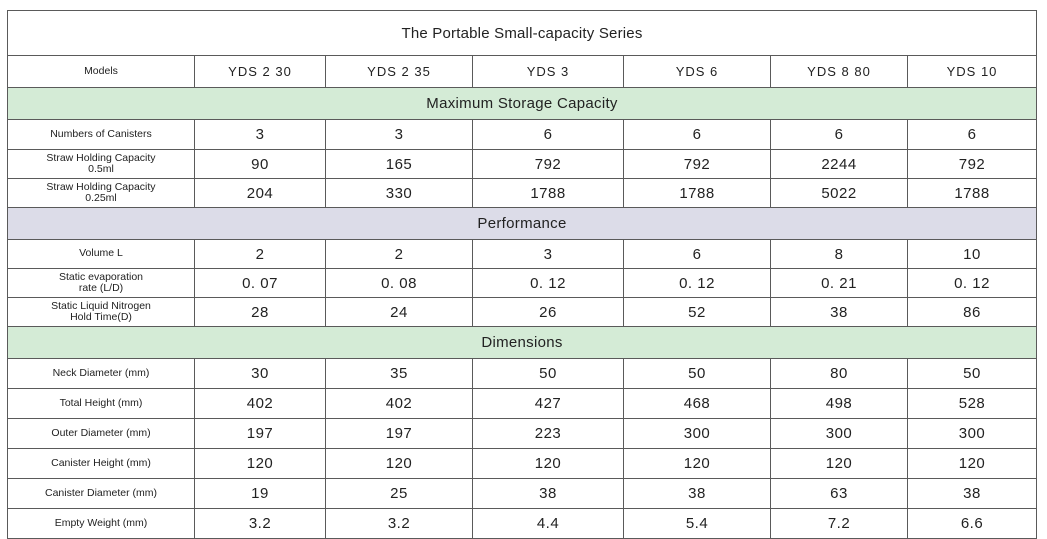 The width and height of the screenshot is (1047, 539). What do you see at coordinates (101, 493) in the screenshot?
I see `row-label: Canister Diameter (mm)` at bounding box center [101, 493].